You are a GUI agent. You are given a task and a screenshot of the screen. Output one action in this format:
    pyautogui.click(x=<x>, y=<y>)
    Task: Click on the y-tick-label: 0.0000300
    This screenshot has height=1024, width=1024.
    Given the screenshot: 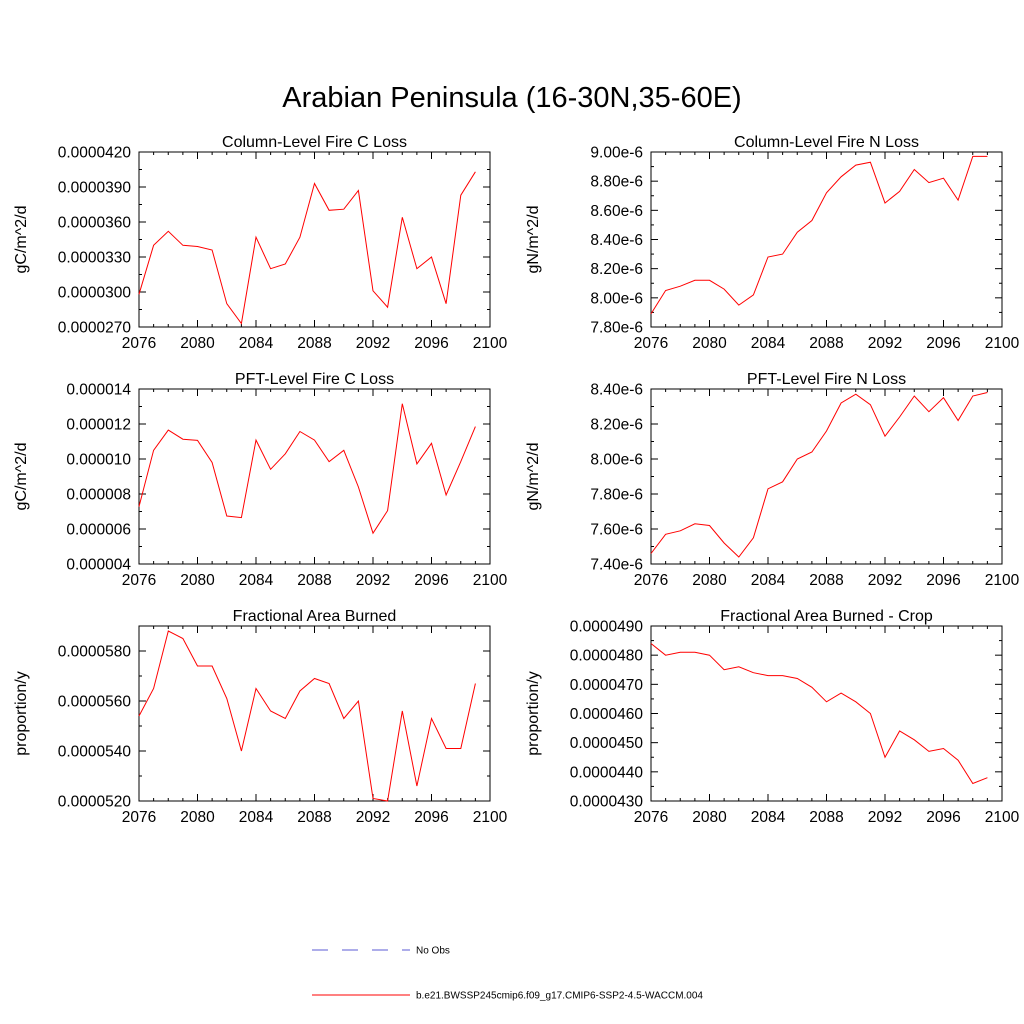 What is the action you would take?
    pyautogui.click(x=95, y=293)
    